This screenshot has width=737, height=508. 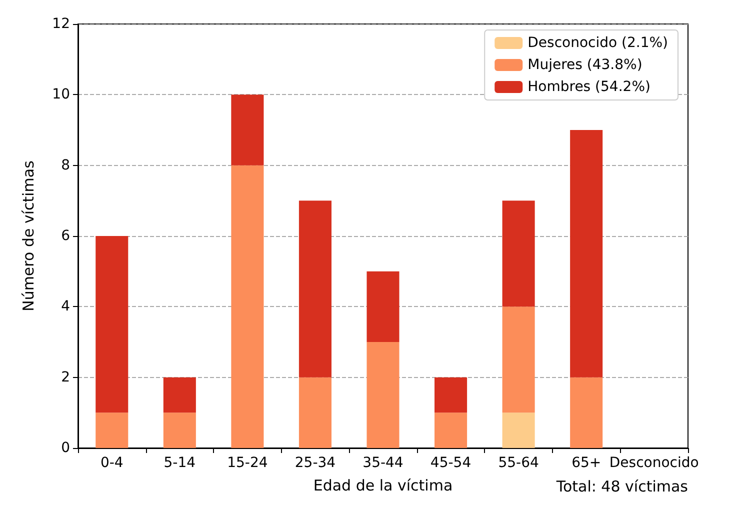 What do you see at coordinates (315, 463) in the screenshot?
I see `x-tick-label: 25-34` at bounding box center [315, 463].